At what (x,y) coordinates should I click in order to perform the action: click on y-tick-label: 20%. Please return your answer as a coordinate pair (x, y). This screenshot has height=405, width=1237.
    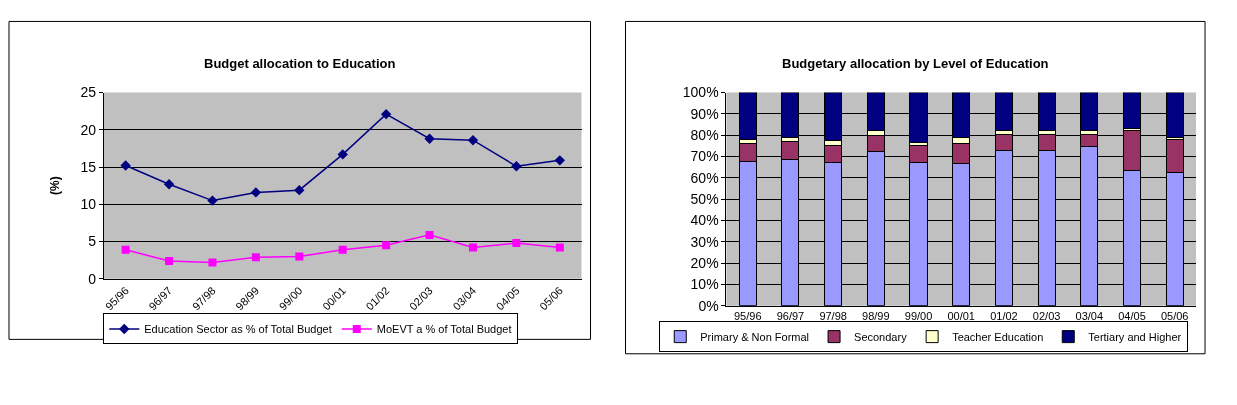
    Looking at the image, I should click on (704, 263).